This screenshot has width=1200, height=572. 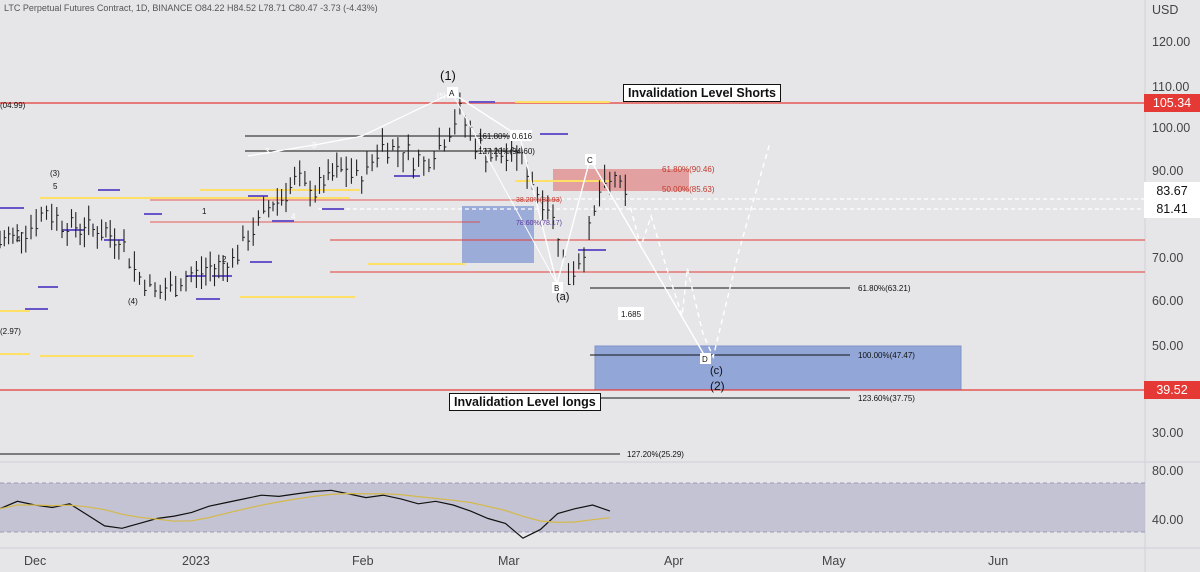 What do you see at coordinates (55, 173) in the screenshot?
I see `label-3: (3)` at bounding box center [55, 173].